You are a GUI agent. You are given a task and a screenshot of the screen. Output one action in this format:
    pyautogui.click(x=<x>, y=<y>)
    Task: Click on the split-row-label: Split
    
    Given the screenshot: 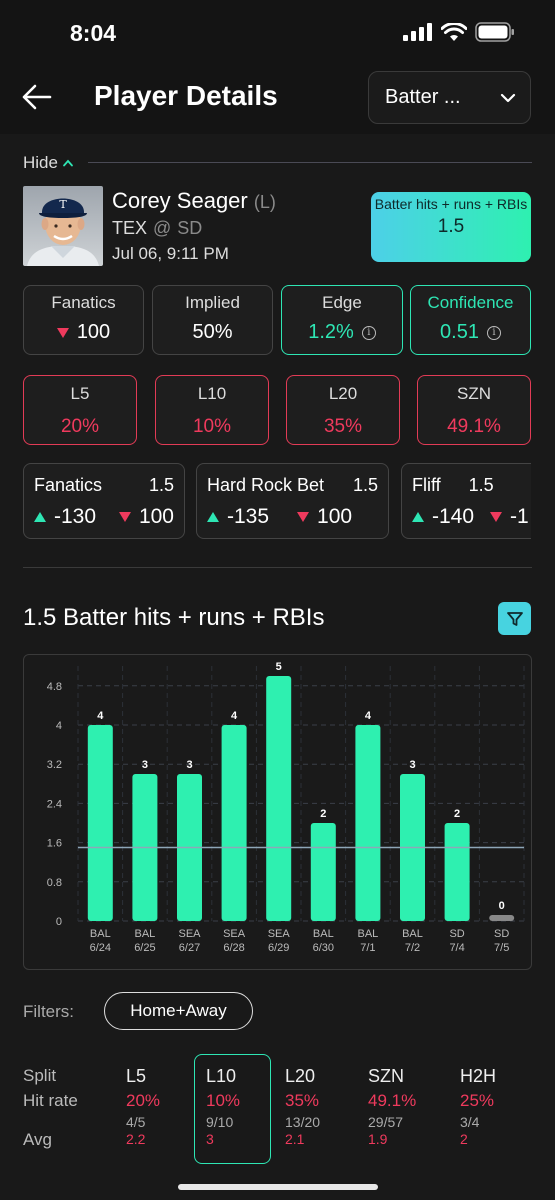 What is the action you would take?
    pyautogui.click(x=40, y=1075)
    